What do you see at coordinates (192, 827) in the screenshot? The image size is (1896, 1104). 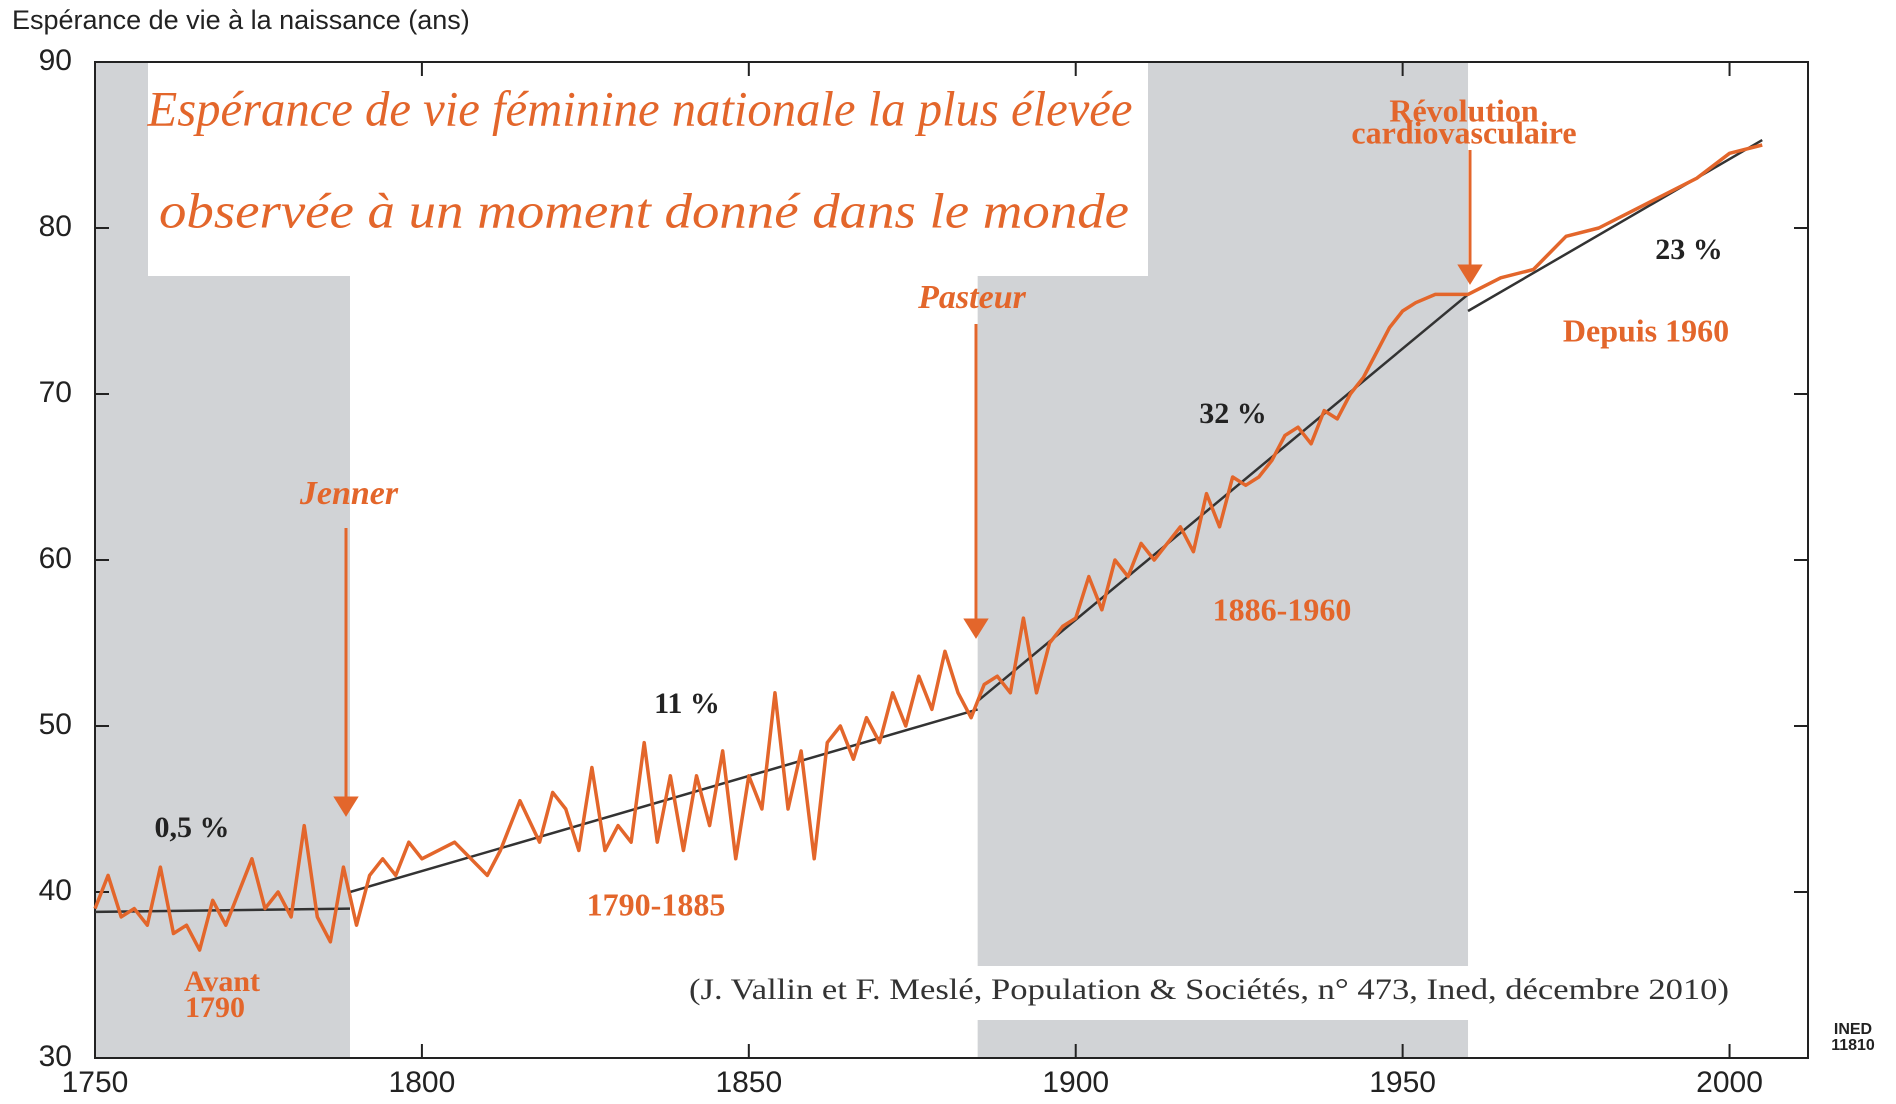 I see `annotation: 0,5 %` at bounding box center [192, 827].